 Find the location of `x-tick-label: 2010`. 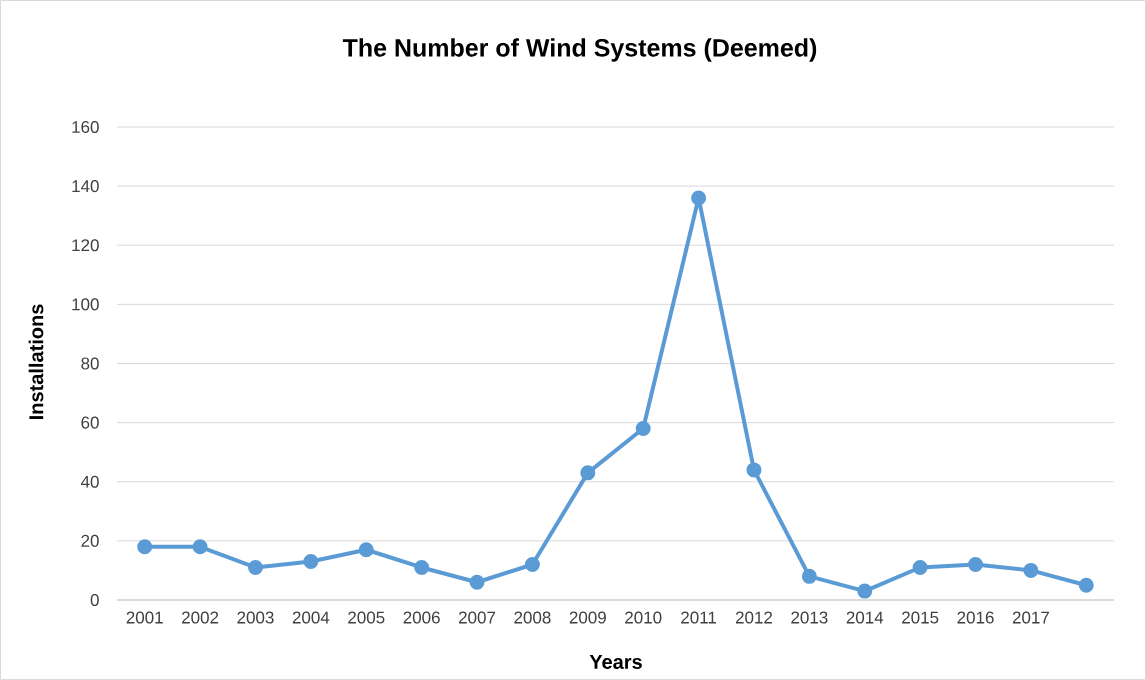

x-tick-label: 2010 is located at coordinates (643, 617).